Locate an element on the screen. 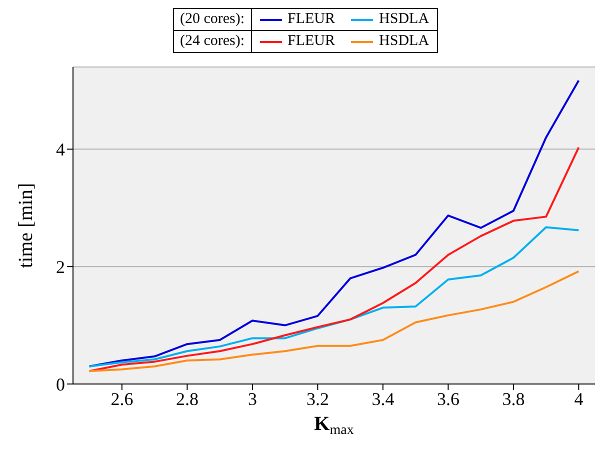  x-tick-label: 3.2 is located at coordinates (317, 398).